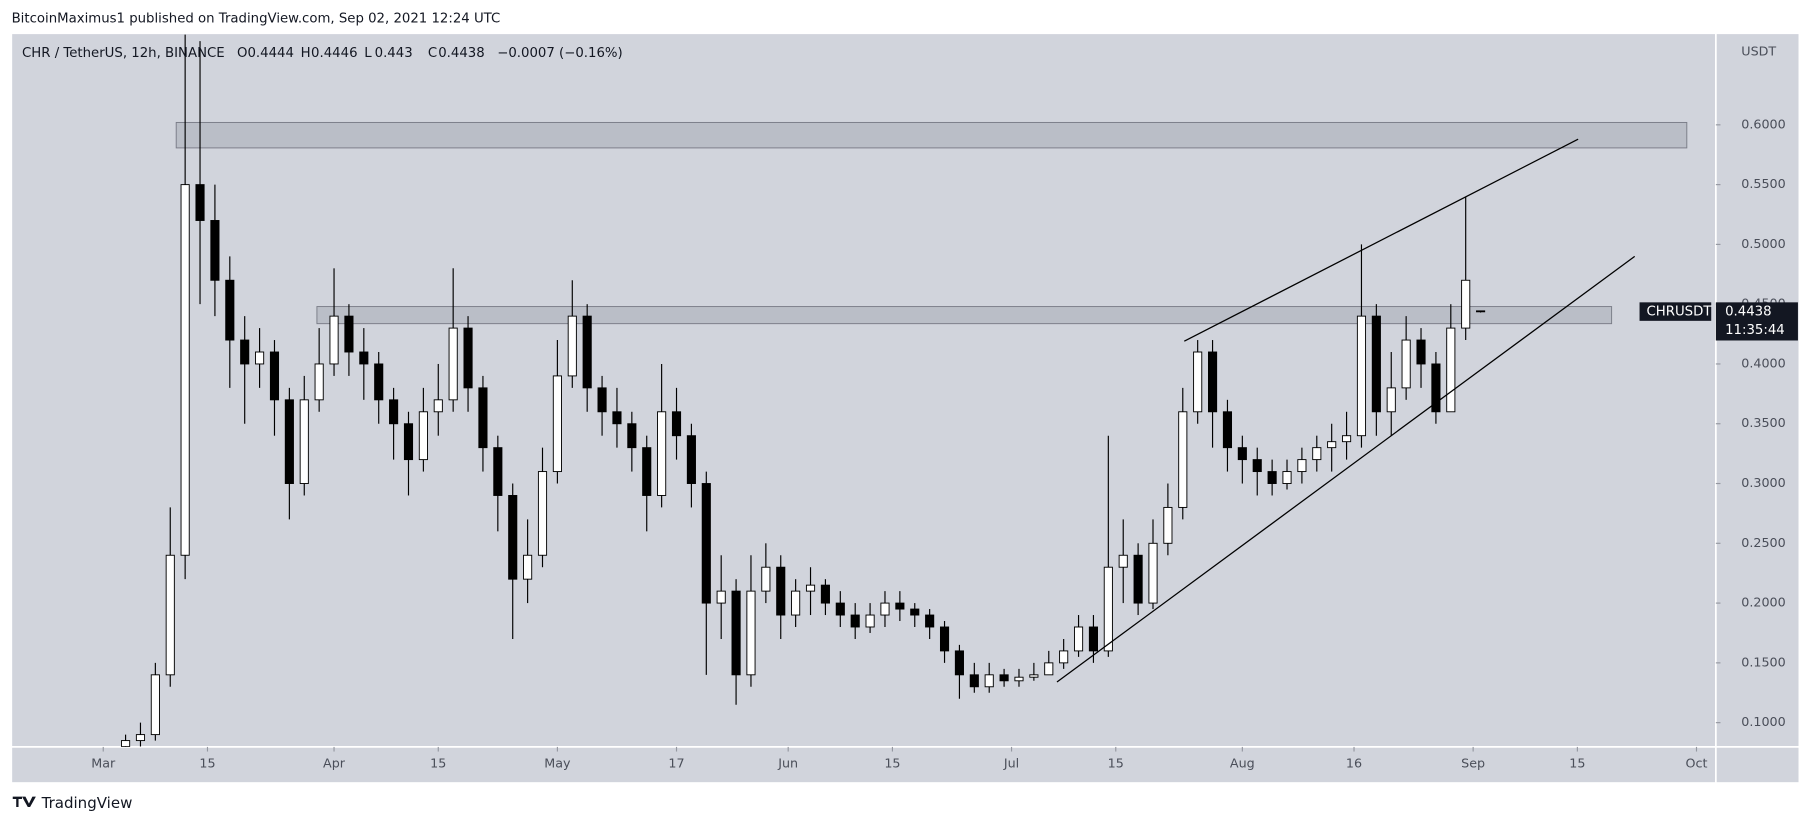 The image size is (1813, 826). I want to click on x-tick-label: Apr, so click(334, 763).